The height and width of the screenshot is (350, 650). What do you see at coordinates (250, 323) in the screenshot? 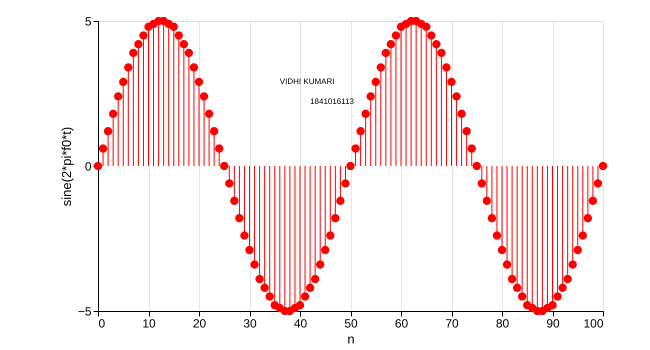
I see `x-tick-label: 30` at bounding box center [250, 323].